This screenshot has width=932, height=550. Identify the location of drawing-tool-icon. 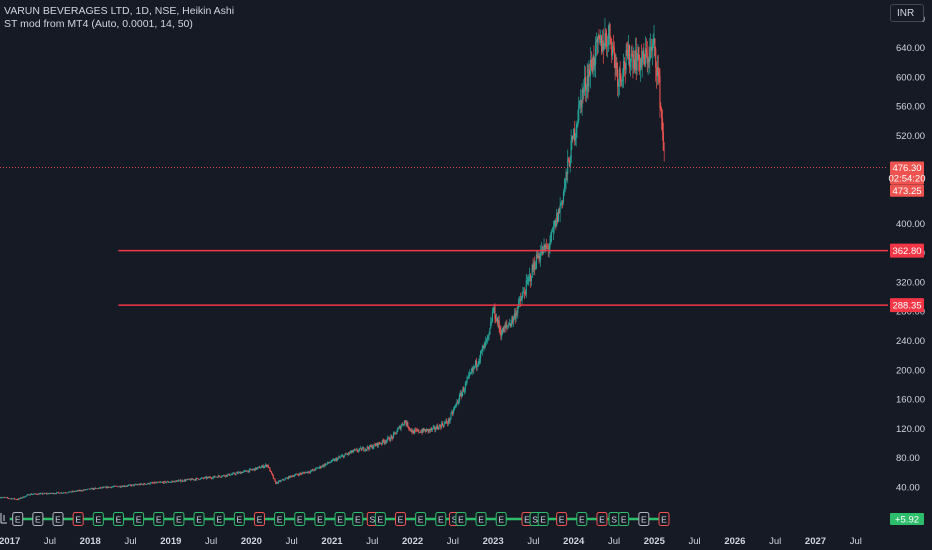
(4, 518).